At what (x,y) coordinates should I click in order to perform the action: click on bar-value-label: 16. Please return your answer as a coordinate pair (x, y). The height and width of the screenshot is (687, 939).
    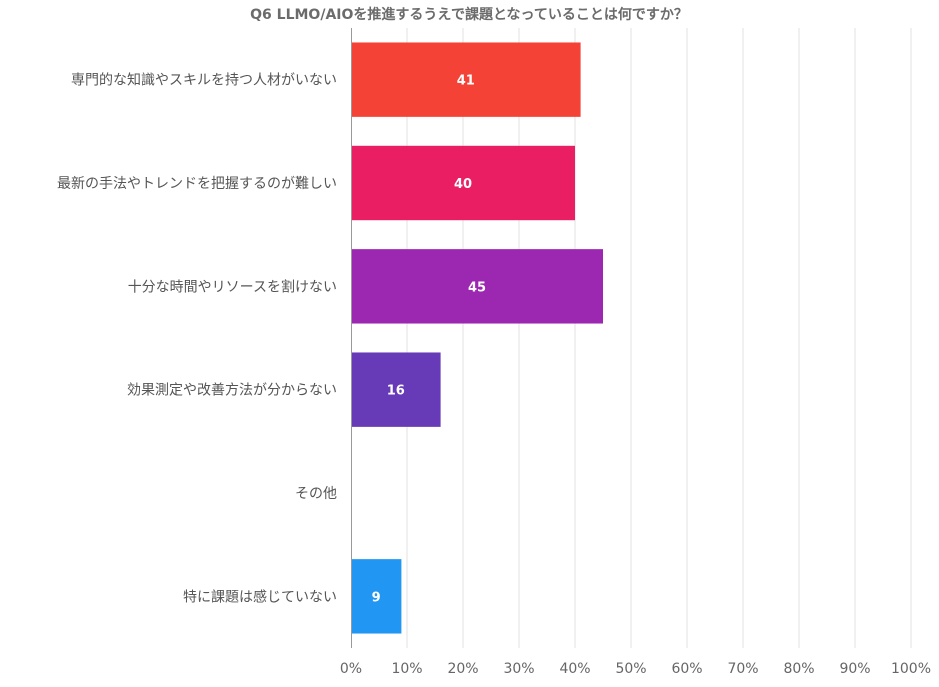
    Looking at the image, I should click on (396, 391).